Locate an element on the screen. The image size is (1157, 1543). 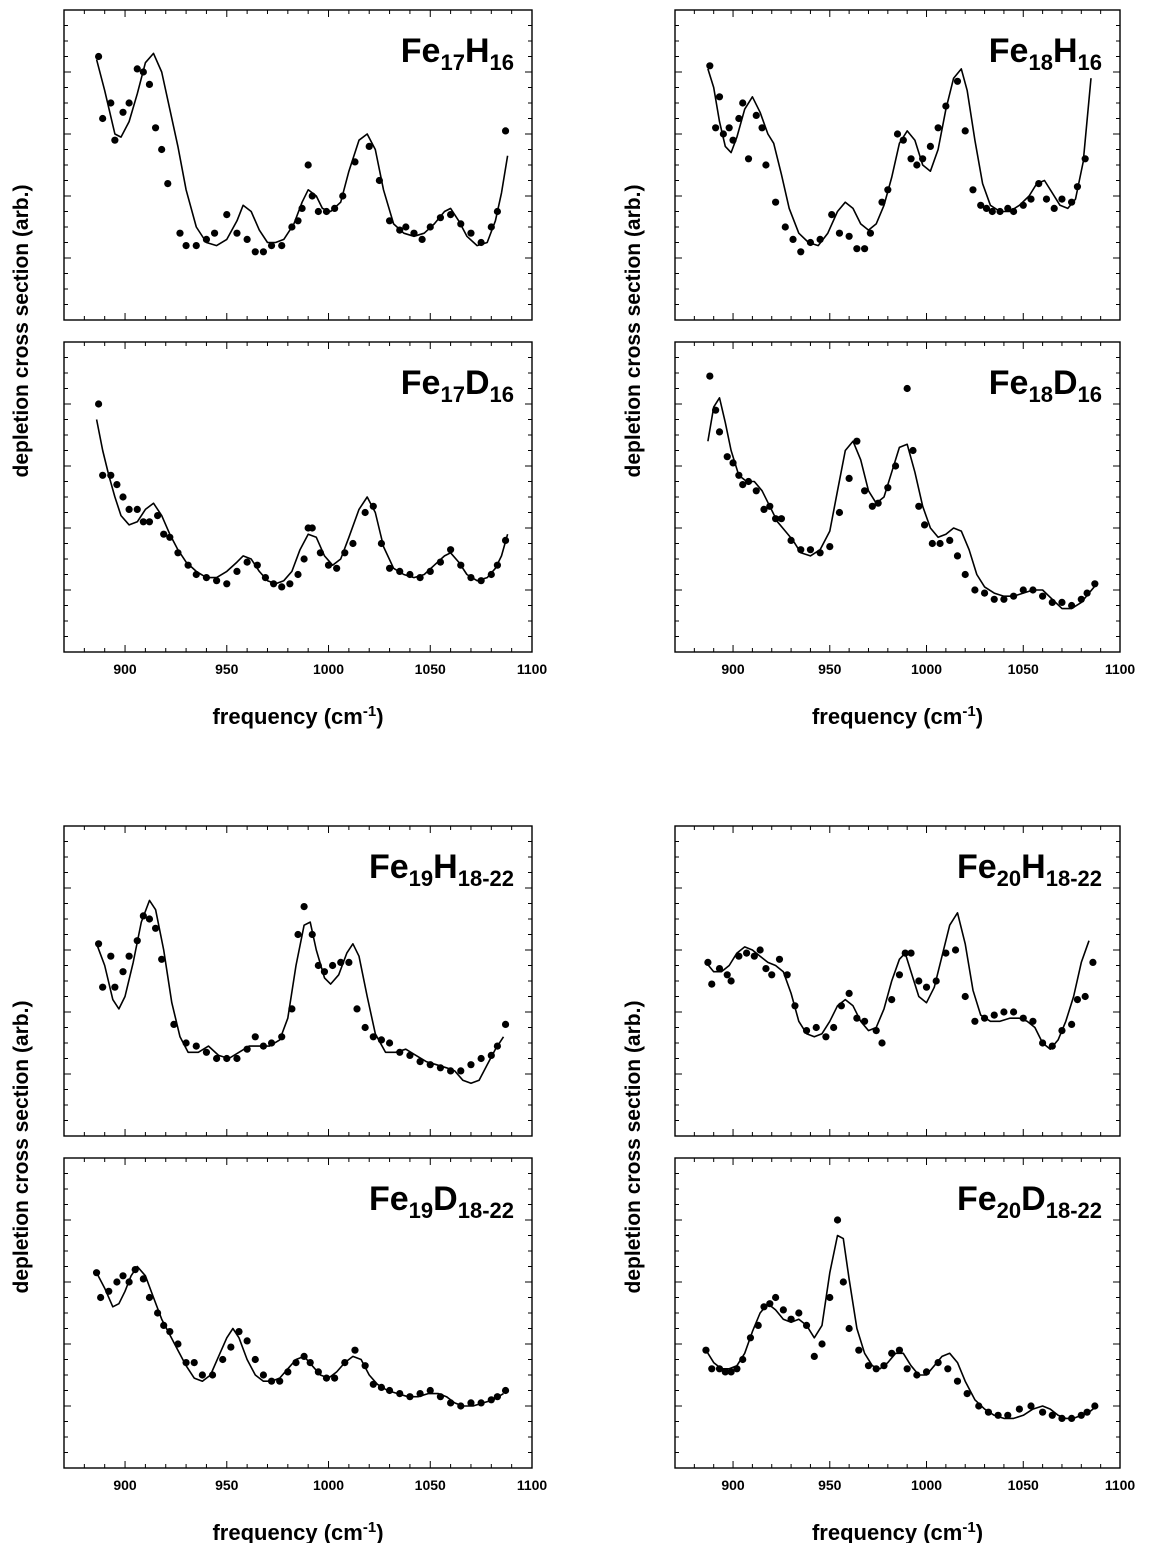
label-species: D is located at coordinates (1065, 383).